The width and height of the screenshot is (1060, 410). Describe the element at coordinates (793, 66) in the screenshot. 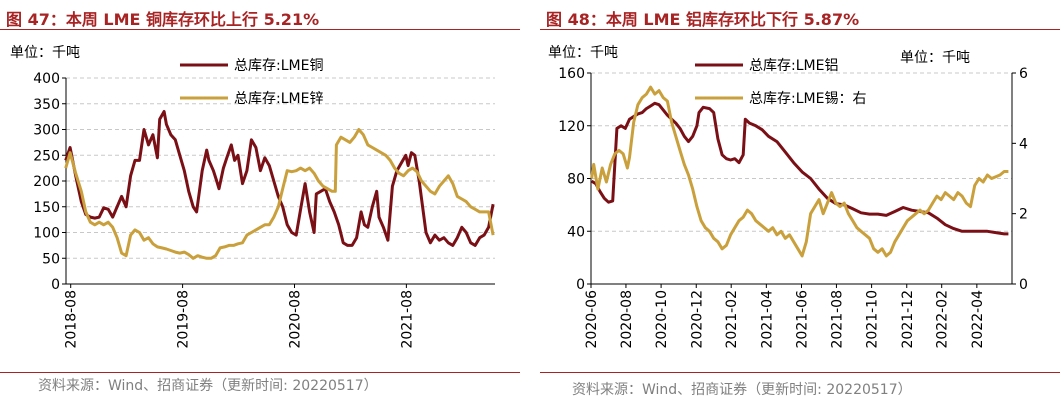

I see `legend-label-1: 总库存:LME铝` at that location.